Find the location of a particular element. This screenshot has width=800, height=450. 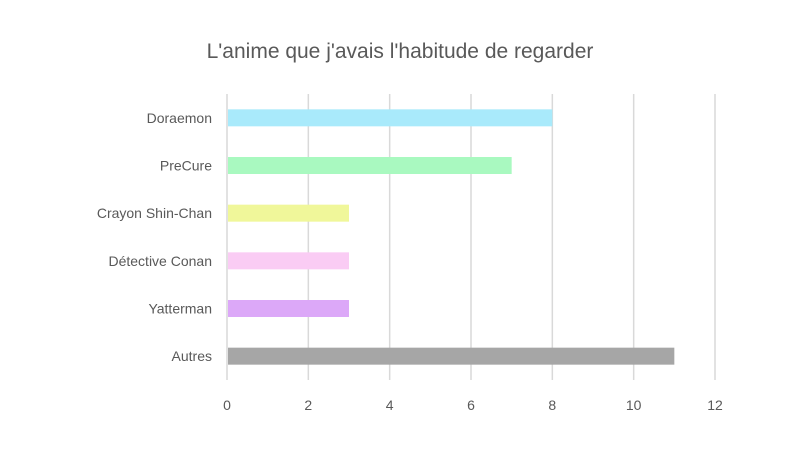

x-tick-label: 0 is located at coordinates (227, 405).